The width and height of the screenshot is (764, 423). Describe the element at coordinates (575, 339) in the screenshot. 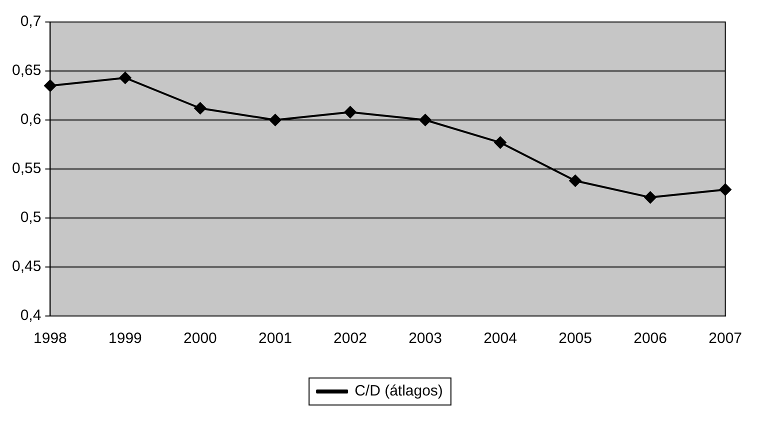

I see `x-tick-label: 2005` at that location.